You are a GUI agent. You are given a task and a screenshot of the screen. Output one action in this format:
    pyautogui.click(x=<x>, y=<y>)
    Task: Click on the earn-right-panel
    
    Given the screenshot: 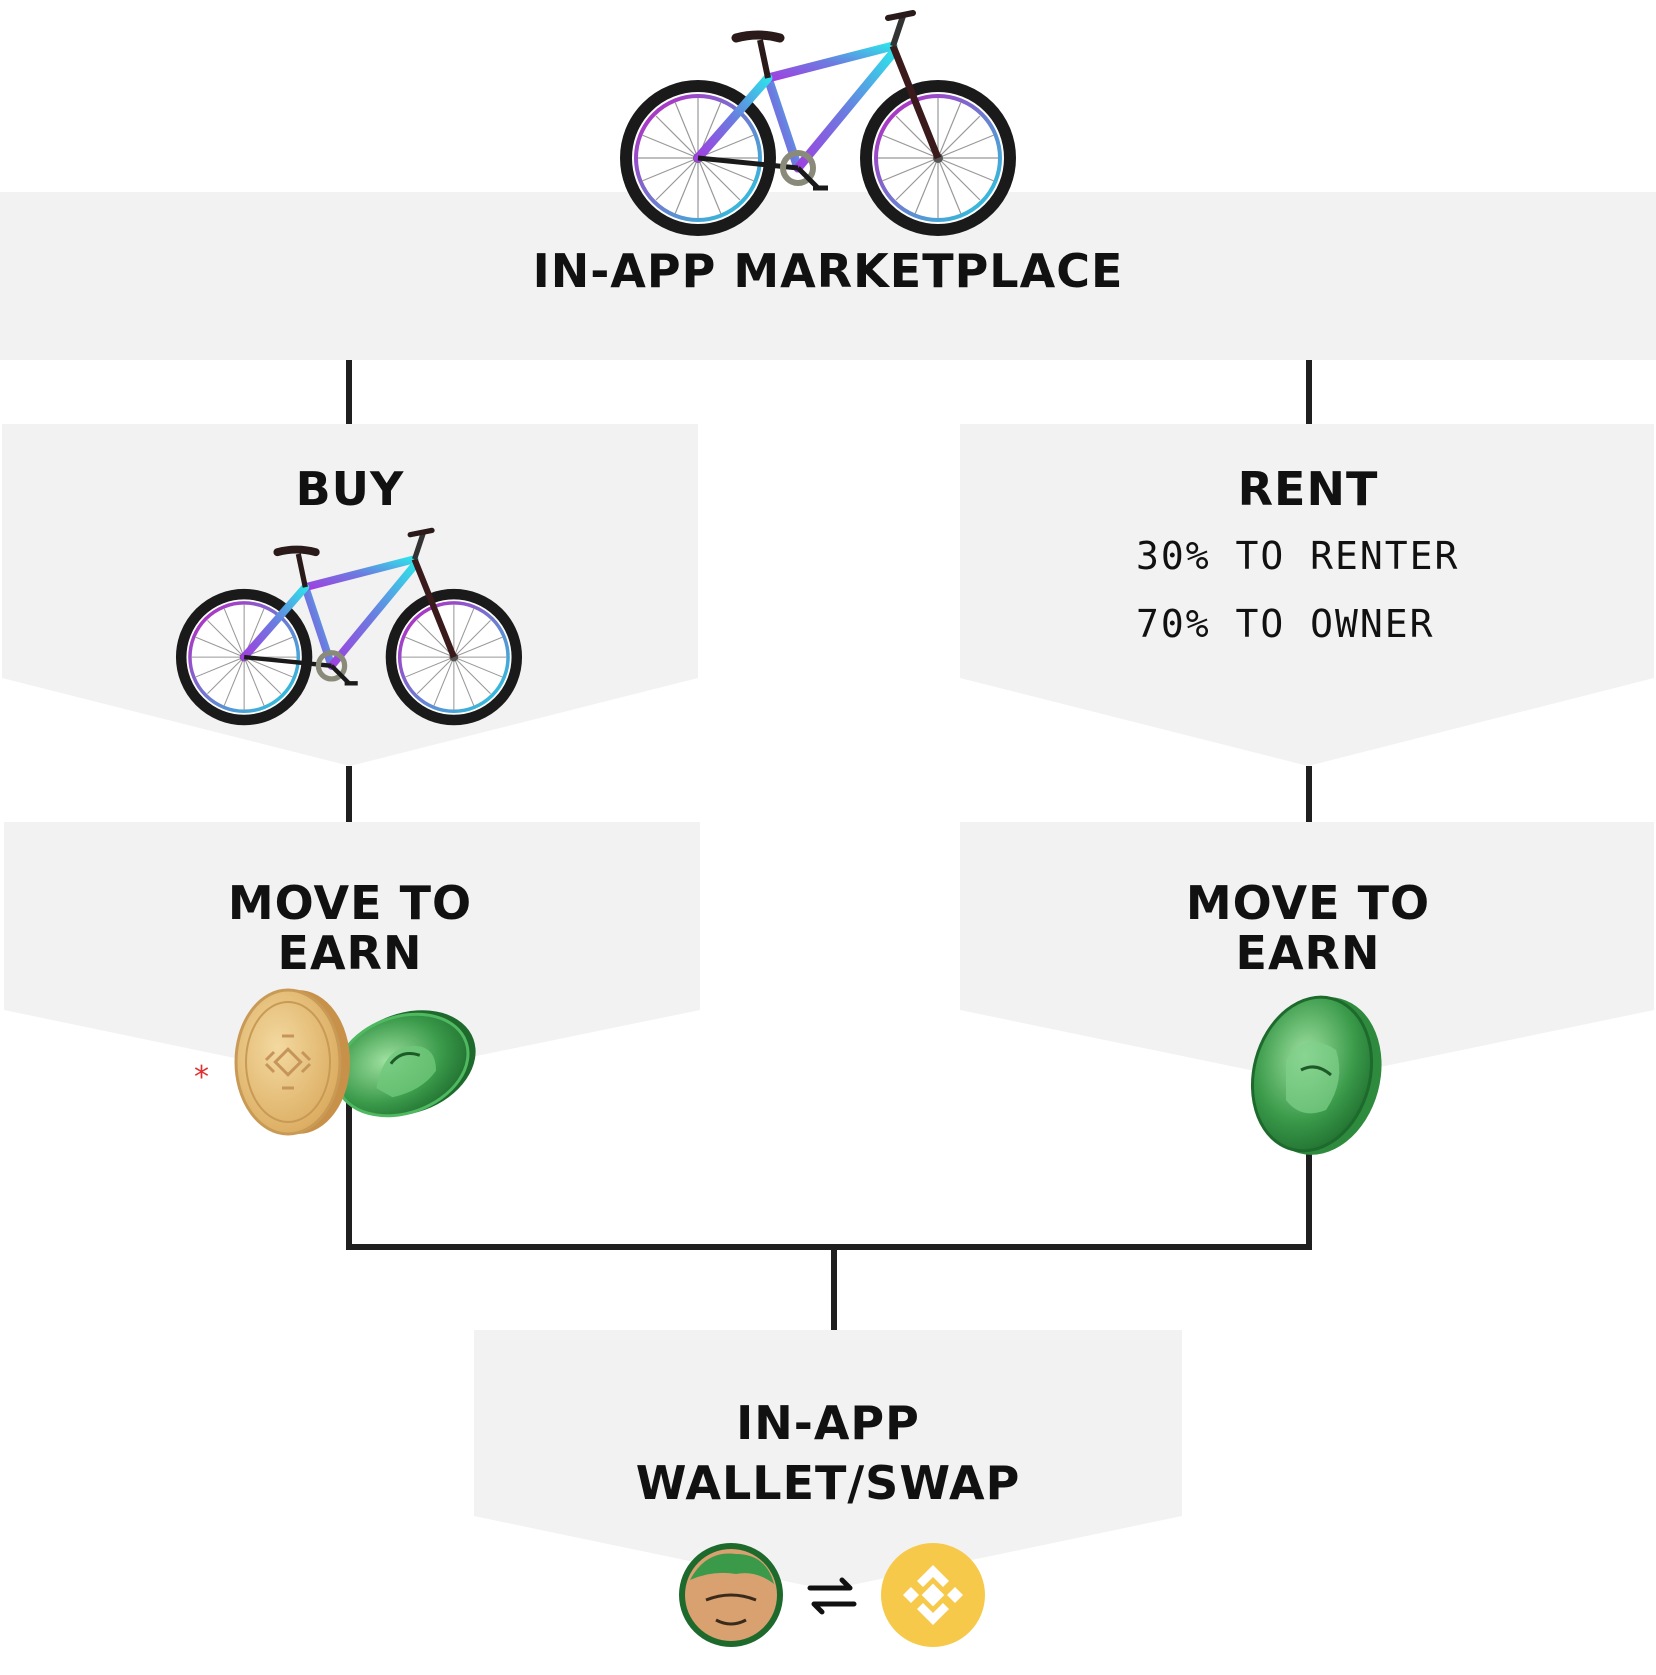 What is the action you would take?
    pyautogui.click(x=1307, y=952)
    